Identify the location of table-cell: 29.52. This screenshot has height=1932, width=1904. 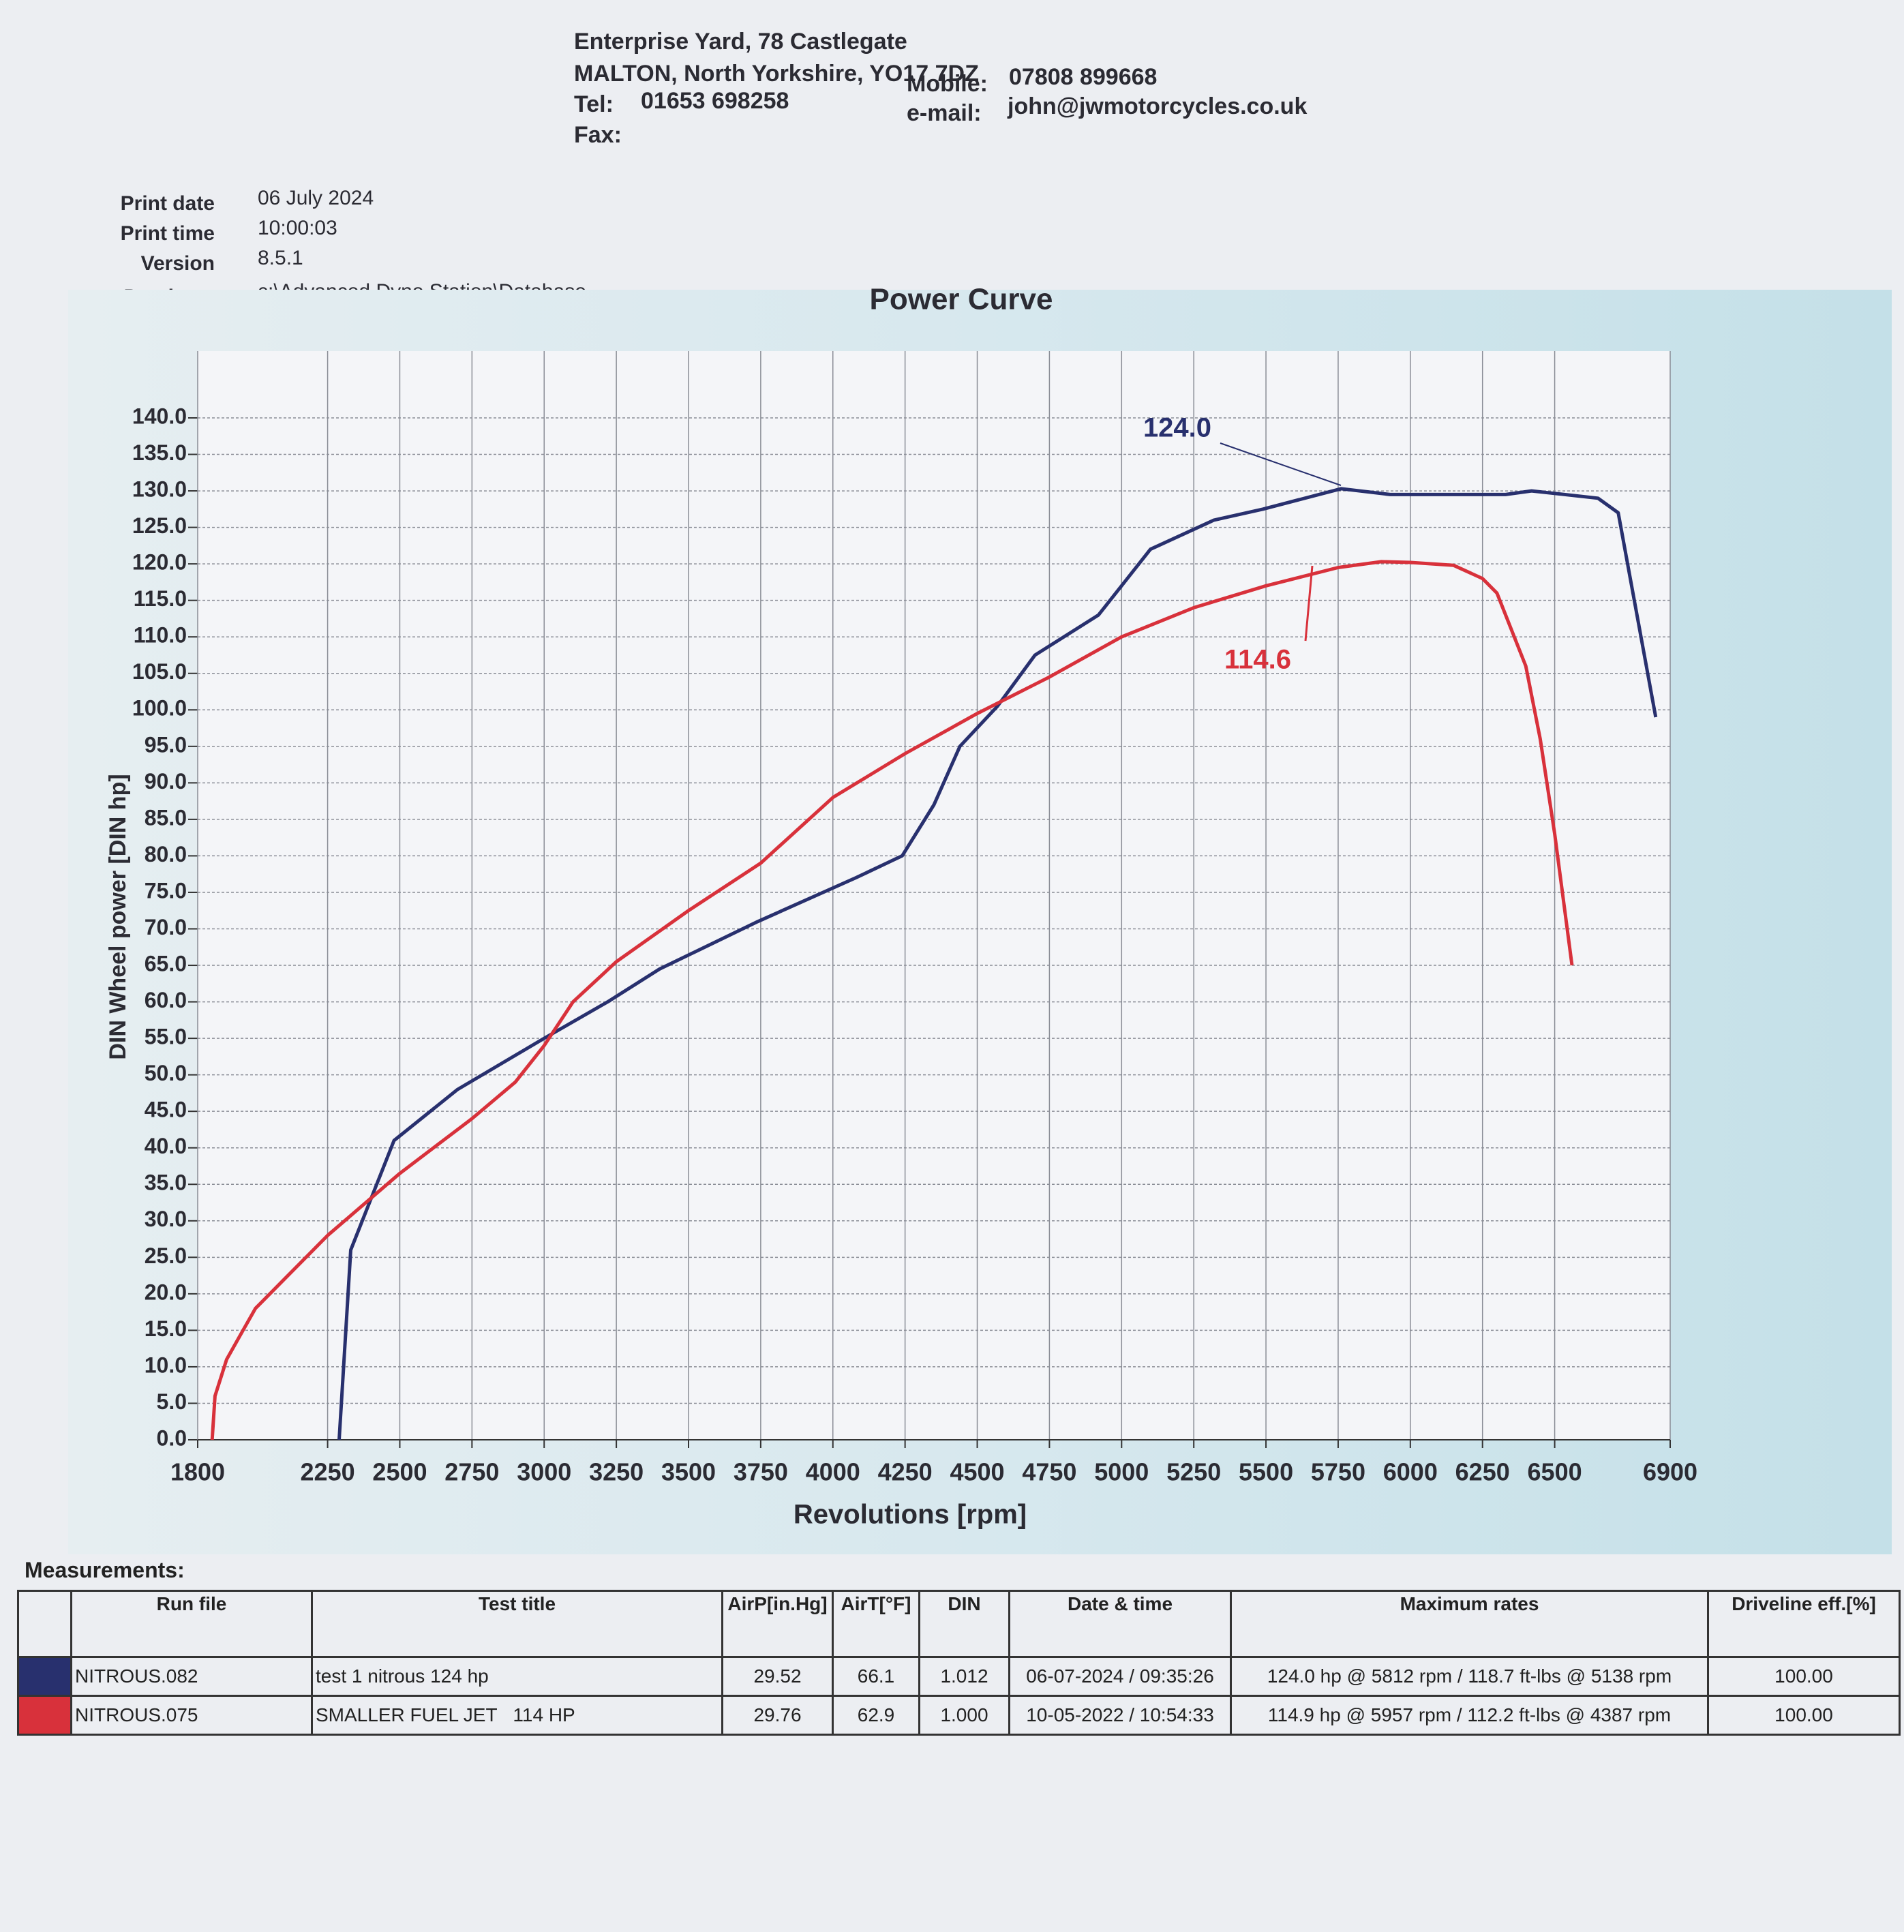
(777, 1676).